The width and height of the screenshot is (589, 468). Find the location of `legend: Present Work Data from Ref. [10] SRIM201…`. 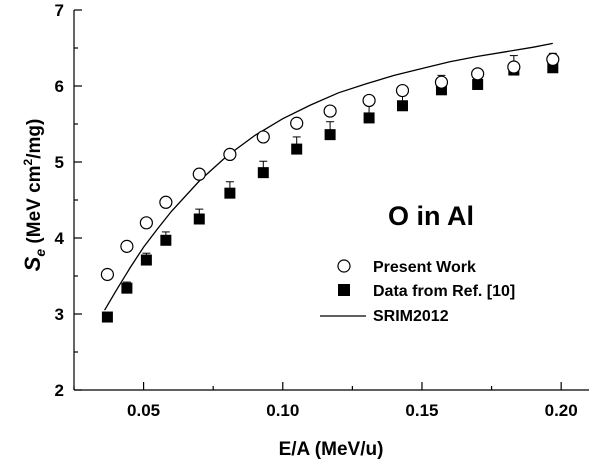

legend: Present Work Data from Ref. [10] SRIM201… is located at coordinates (417, 292).